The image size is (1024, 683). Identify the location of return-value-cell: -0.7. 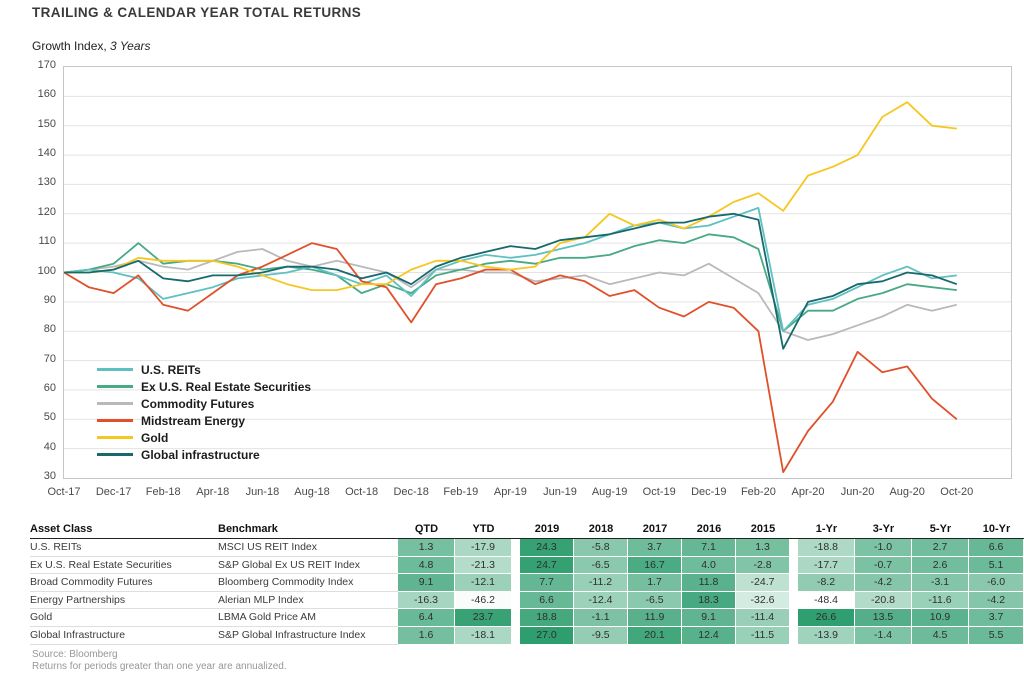
(883, 565).